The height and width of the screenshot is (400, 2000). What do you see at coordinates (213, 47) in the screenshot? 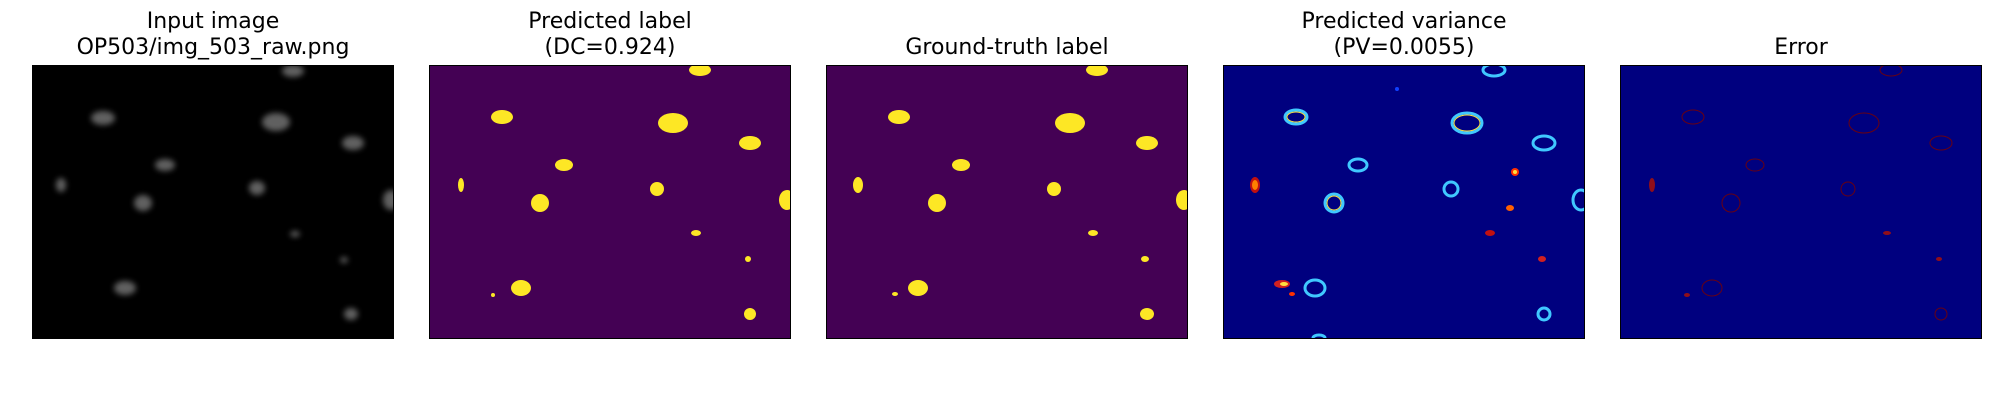
I see `panel-subtitle: OP503/img_503_raw.png` at bounding box center [213, 47].